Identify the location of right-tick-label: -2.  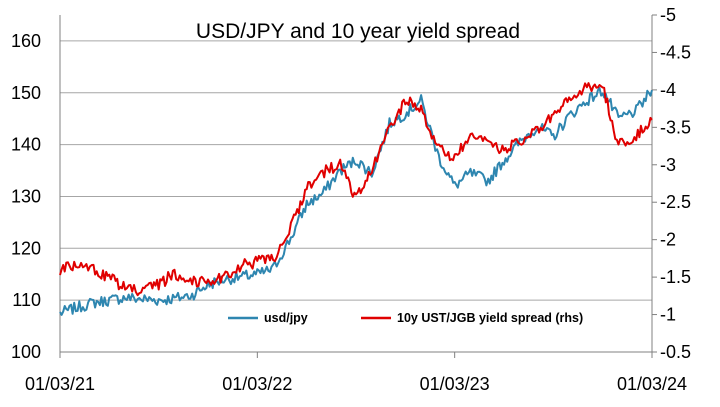
(668, 240).